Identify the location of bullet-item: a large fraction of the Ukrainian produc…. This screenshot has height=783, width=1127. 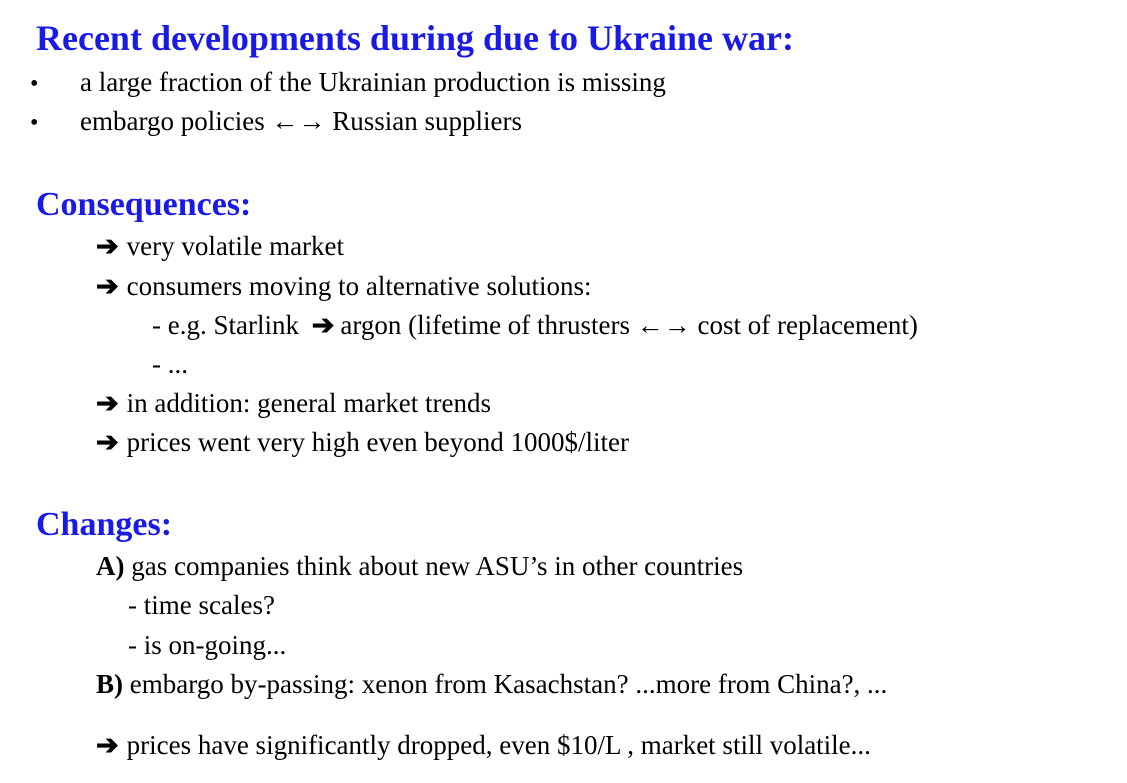
(373, 82).